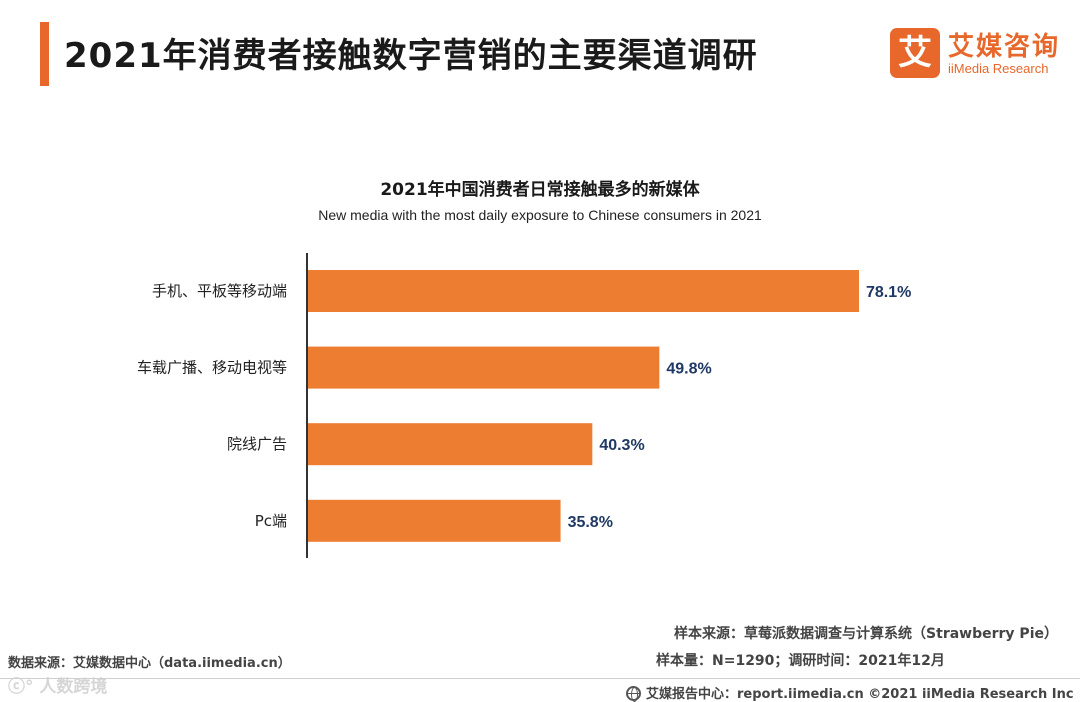 The height and width of the screenshot is (702, 1080). What do you see at coordinates (149, 663) in the screenshot?
I see `data-source: 数据来源：艾媒数据中心（data.iimedia.cn）` at bounding box center [149, 663].